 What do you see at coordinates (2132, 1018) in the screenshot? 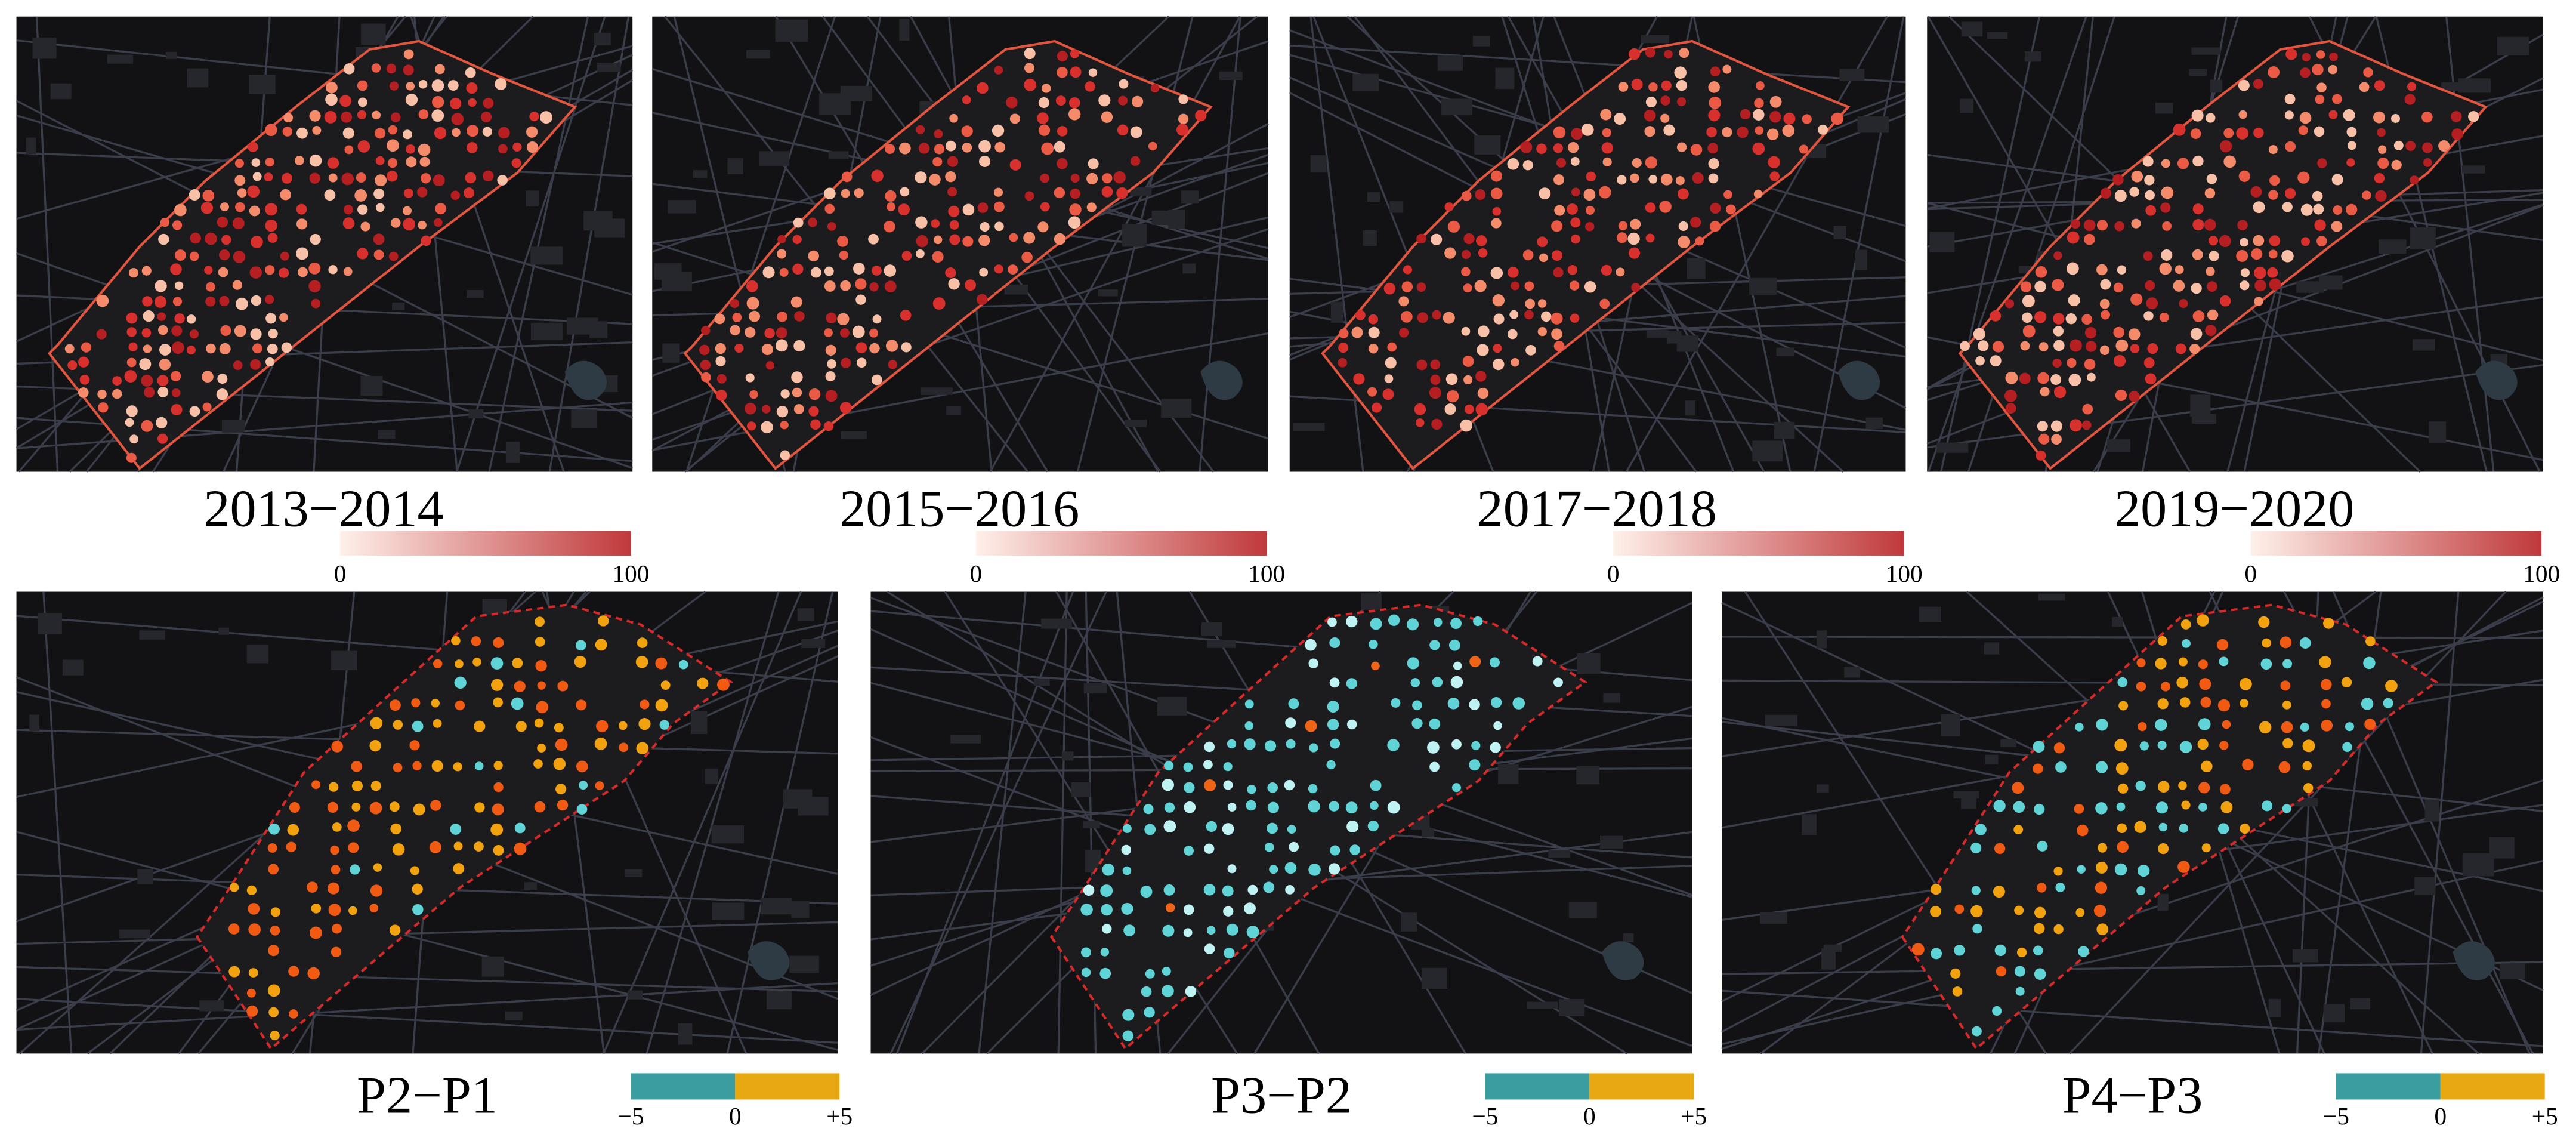
I see `road` at bounding box center [2132, 1018].